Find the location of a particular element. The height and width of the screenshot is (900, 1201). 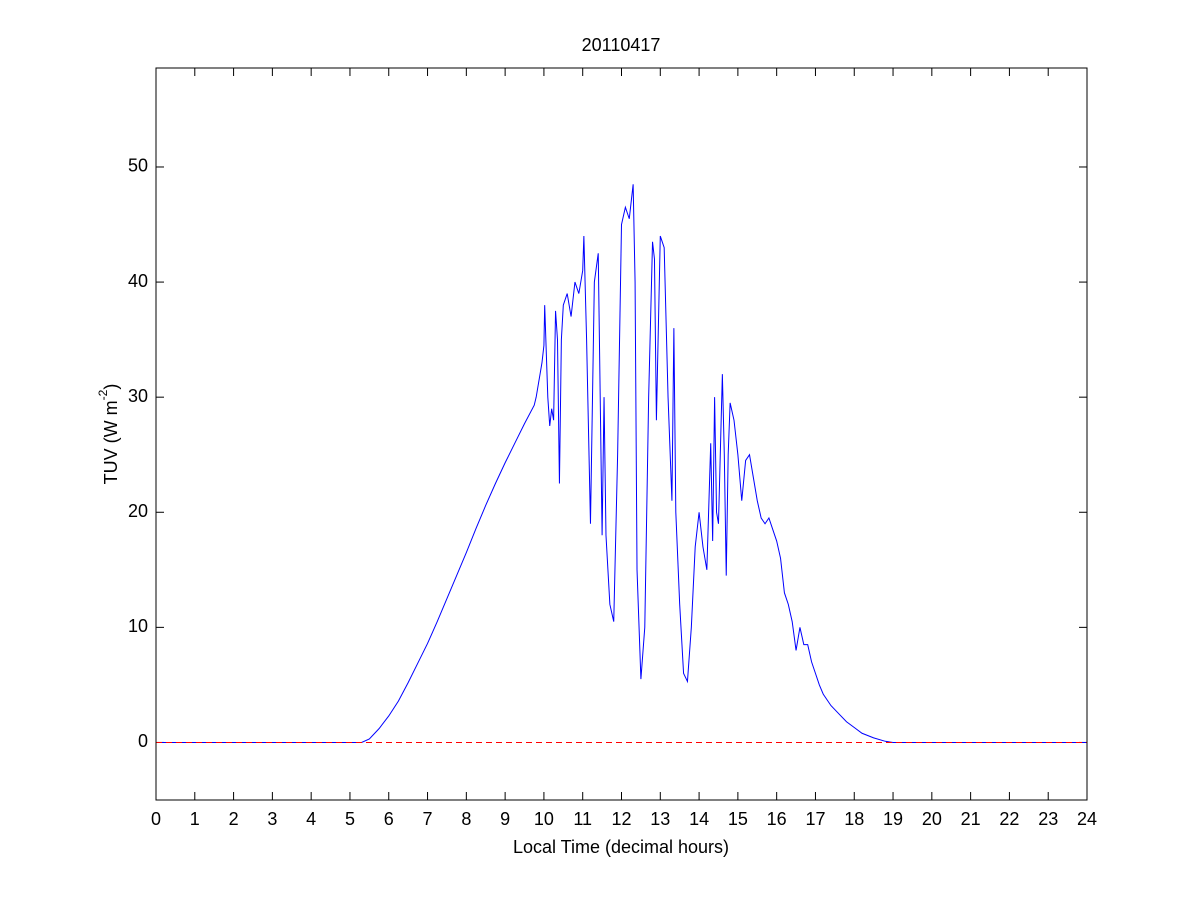

y-tick-label: 10 is located at coordinates (138, 626).